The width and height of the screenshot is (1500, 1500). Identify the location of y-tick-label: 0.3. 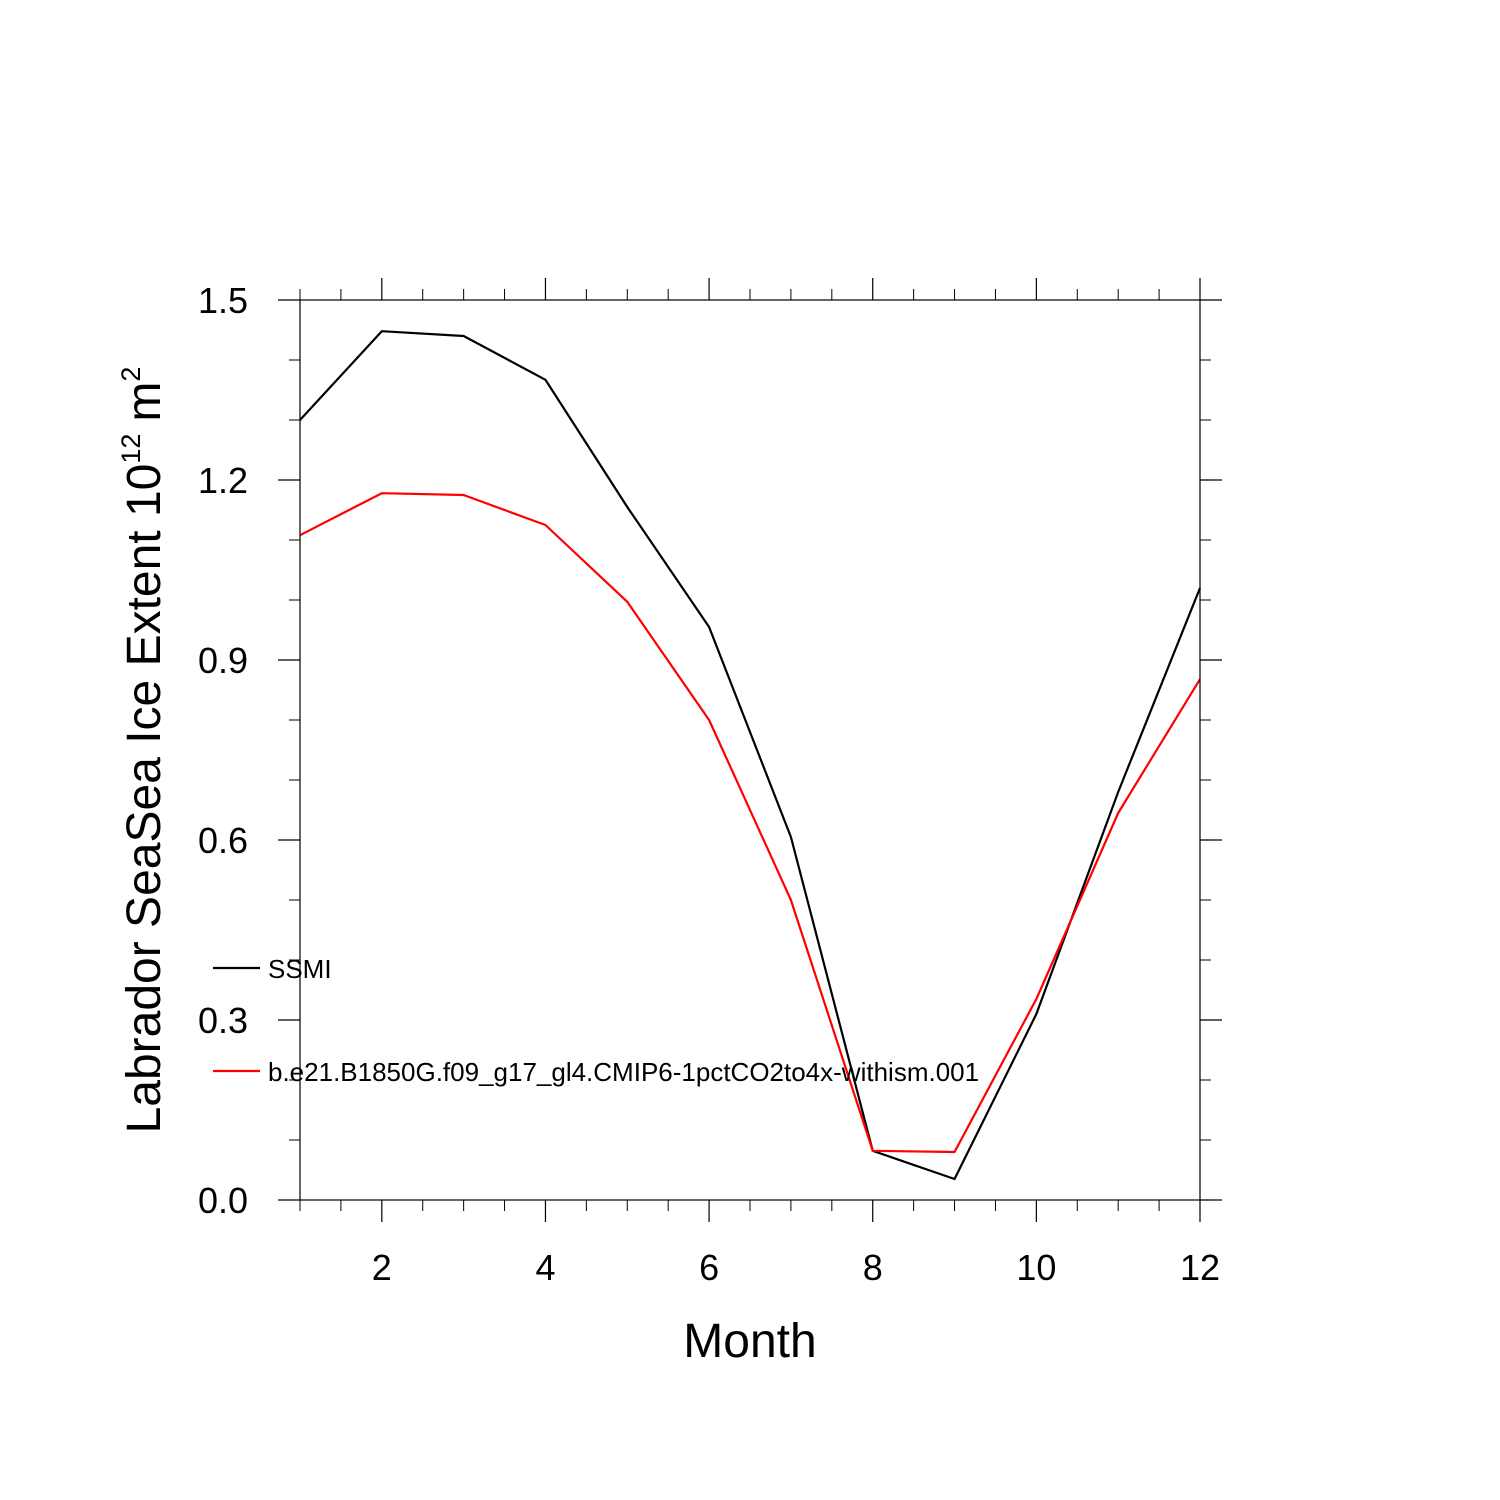
(223, 1020).